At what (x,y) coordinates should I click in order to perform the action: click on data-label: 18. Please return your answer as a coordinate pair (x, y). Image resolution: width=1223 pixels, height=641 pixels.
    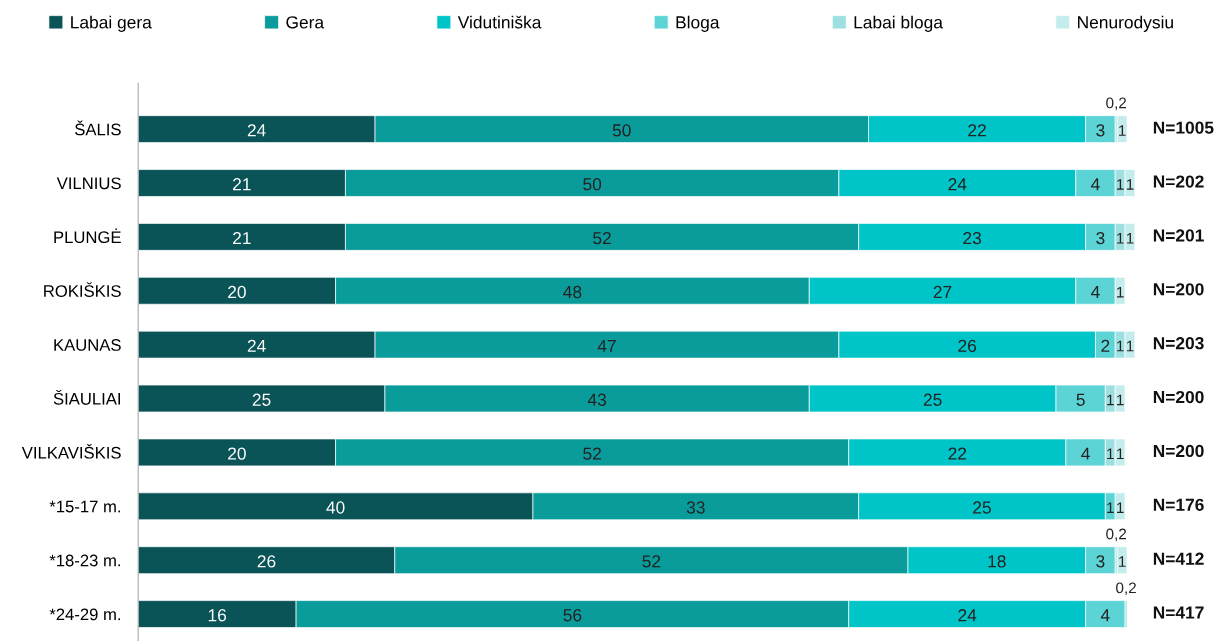
    Looking at the image, I should click on (997, 561).